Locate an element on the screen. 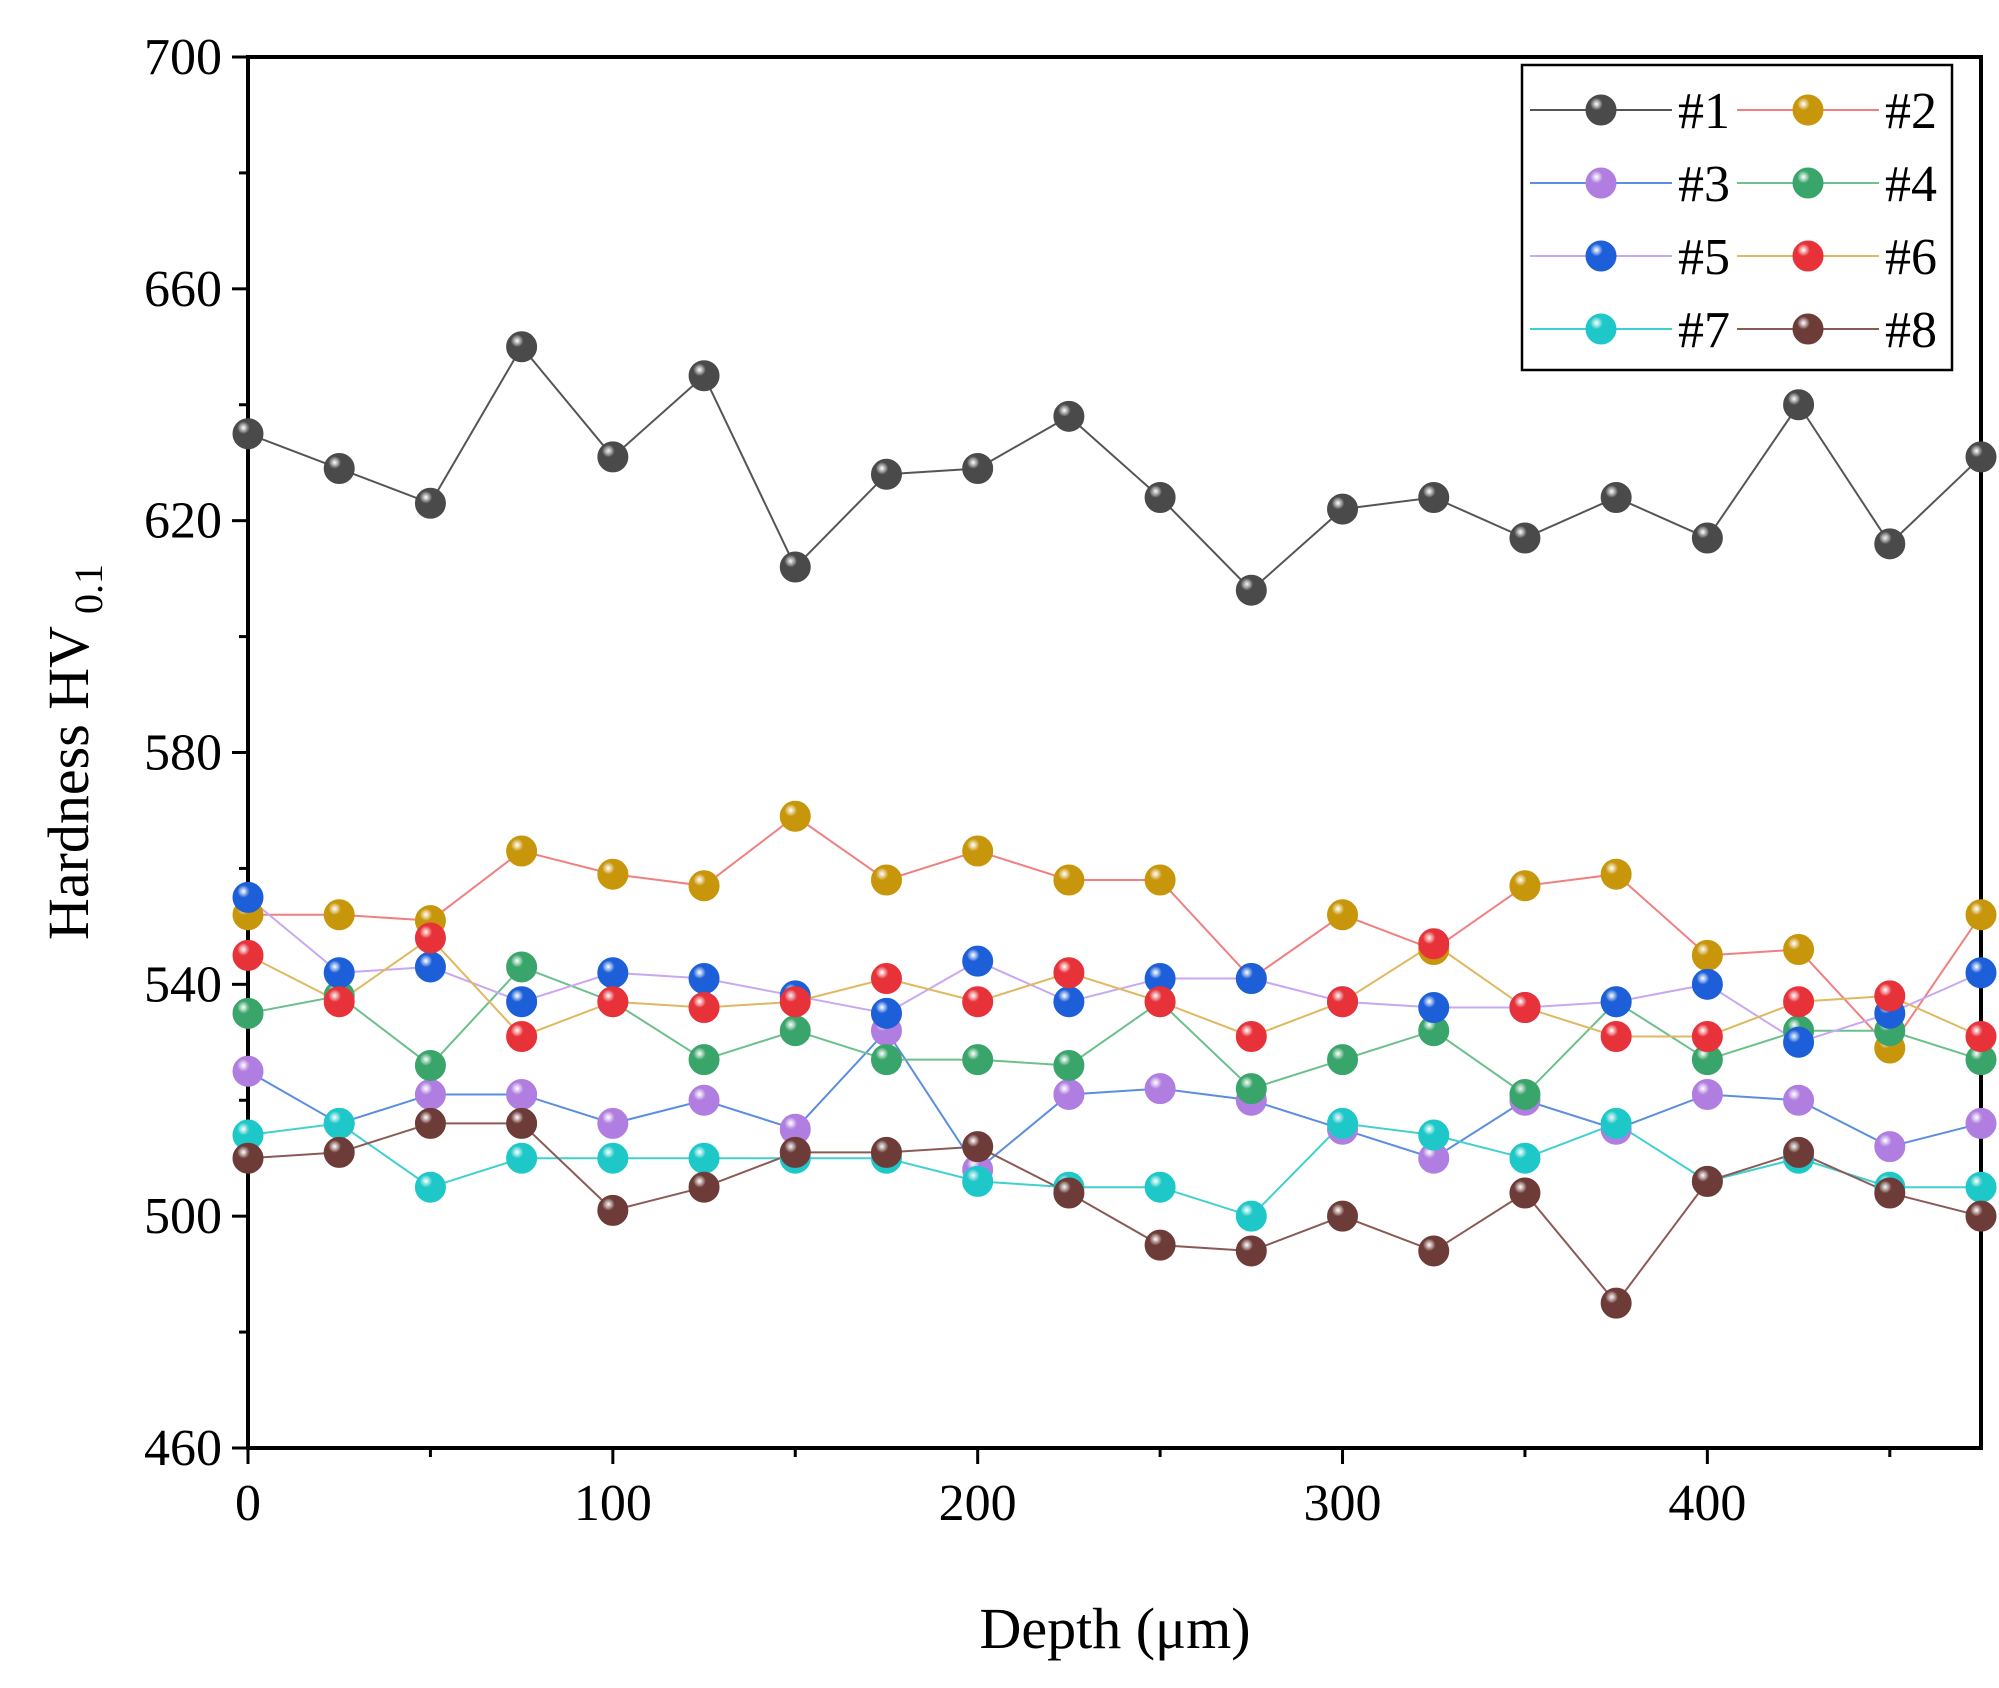 The image size is (1999, 1688). y-tick-label: 660 is located at coordinates (183, 289).